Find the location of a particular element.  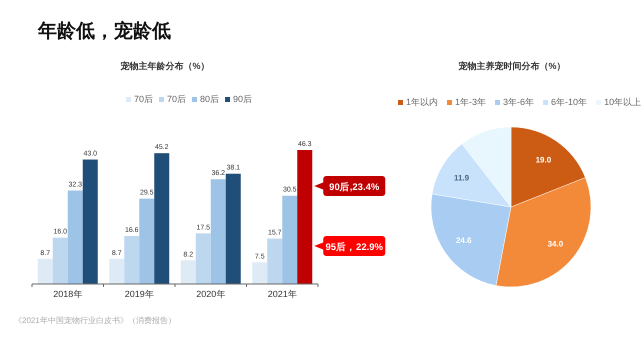

x-tick-label: 2020年 is located at coordinates (211, 294).